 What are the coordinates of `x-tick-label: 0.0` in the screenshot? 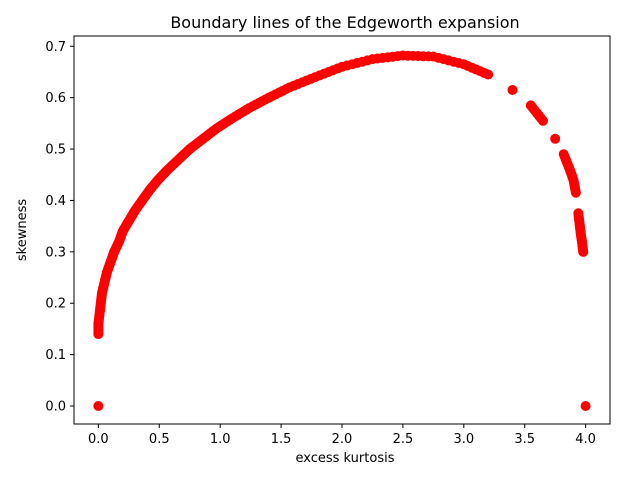 It's located at (98, 439).